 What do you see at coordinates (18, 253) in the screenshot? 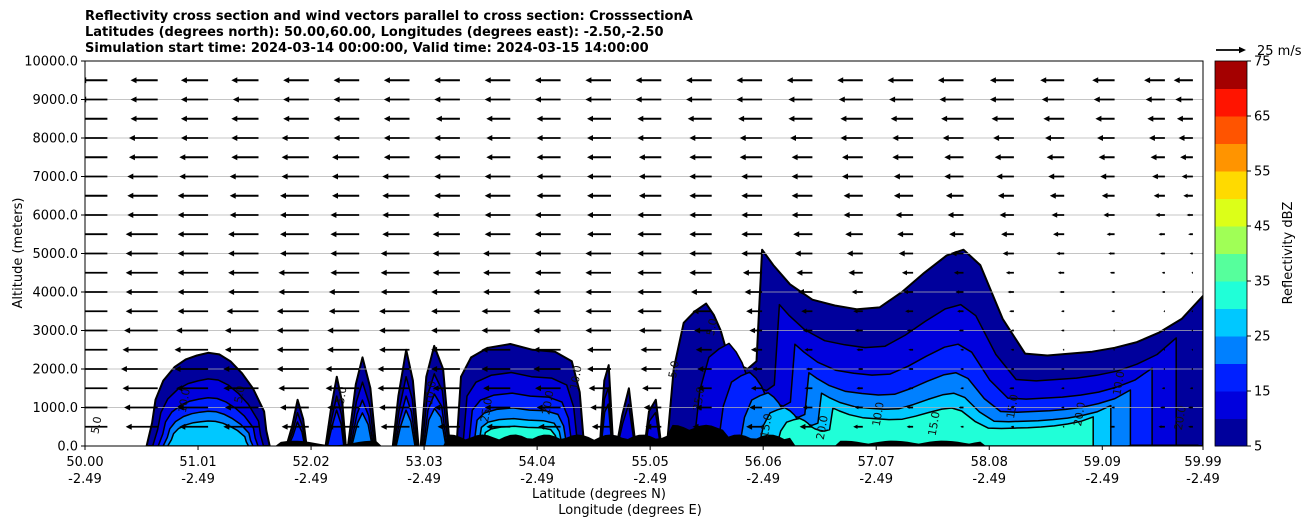
I see `y-axis-label: Altitude (meters)` at bounding box center [18, 253].